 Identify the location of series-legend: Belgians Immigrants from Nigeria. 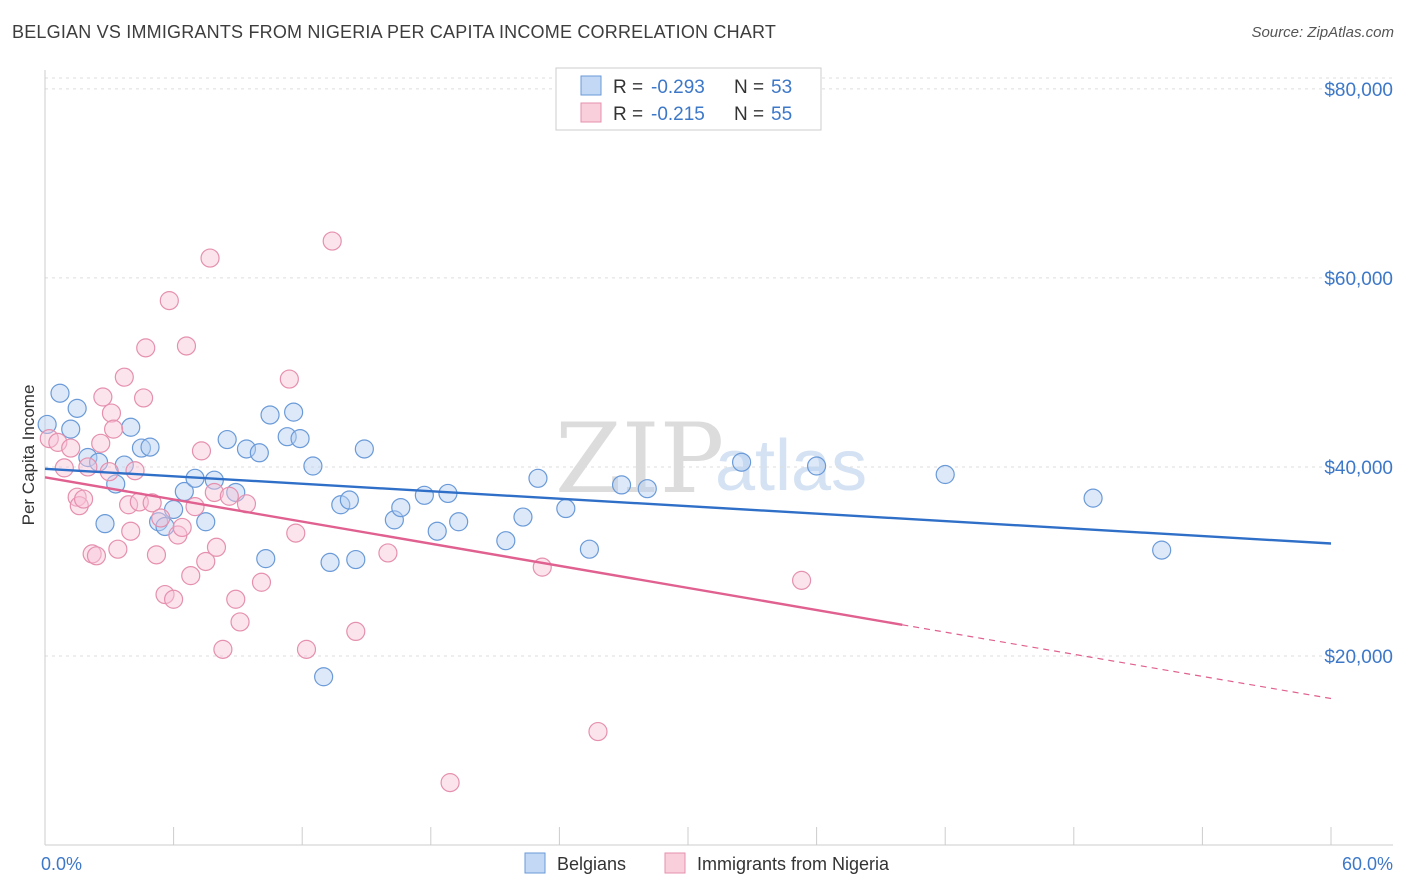
(707, 863).